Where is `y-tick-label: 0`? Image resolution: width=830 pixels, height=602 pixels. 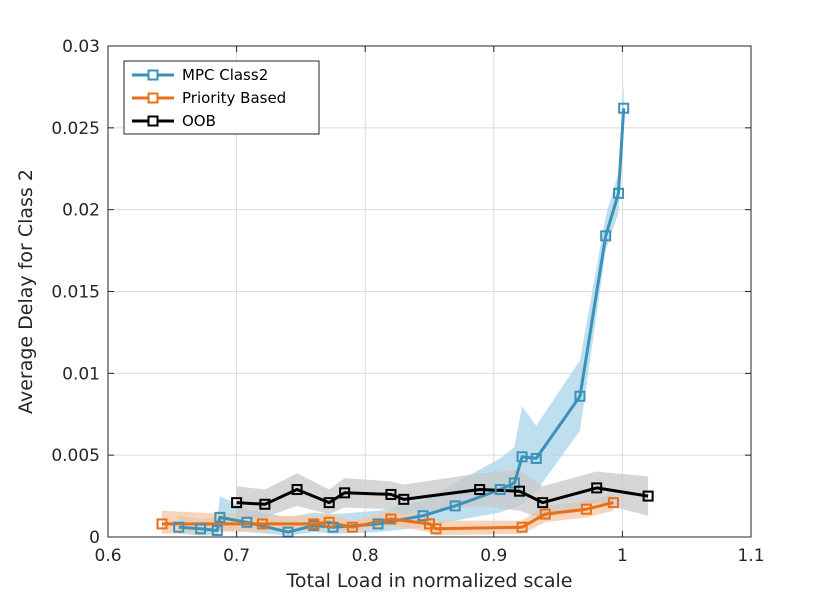
y-tick-label: 0 is located at coordinates (94, 538).